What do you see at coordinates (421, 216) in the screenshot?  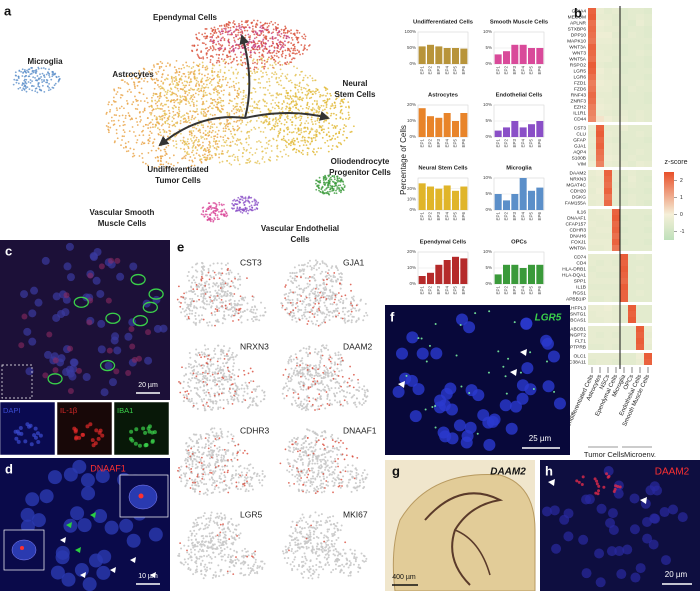 I see `x-tick-label: EP1` at bounding box center [421, 216].